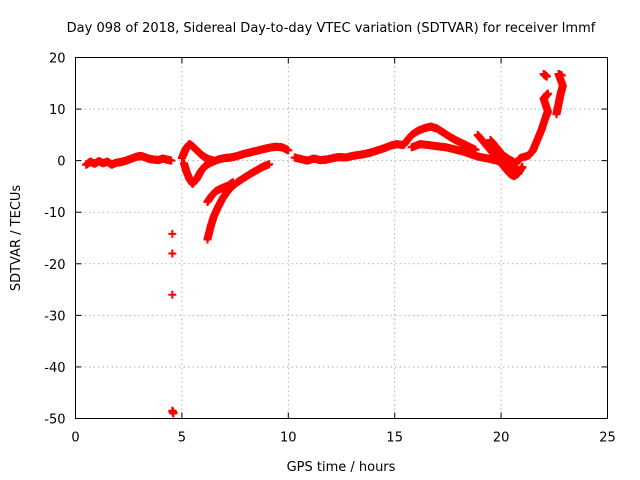 Image resolution: width=640 pixels, height=480 pixels. What do you see at coordinates (54, 368) in the screenshot?
I see `y-tick-label: -40` at bounding box center [54, 368].